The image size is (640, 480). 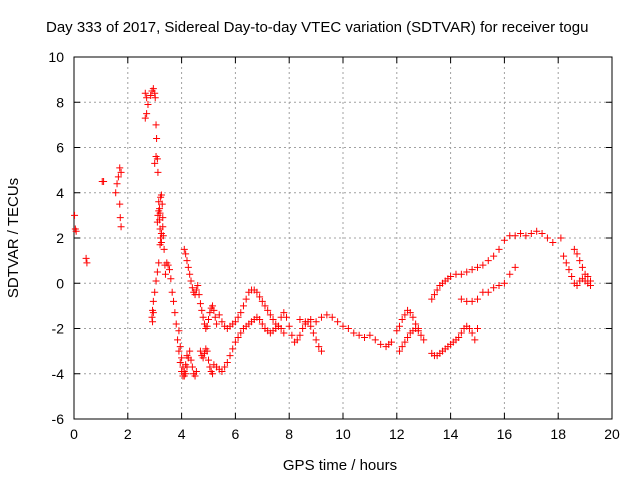 I want to click on y-tick-label: 10, so click(x=56, y=57).